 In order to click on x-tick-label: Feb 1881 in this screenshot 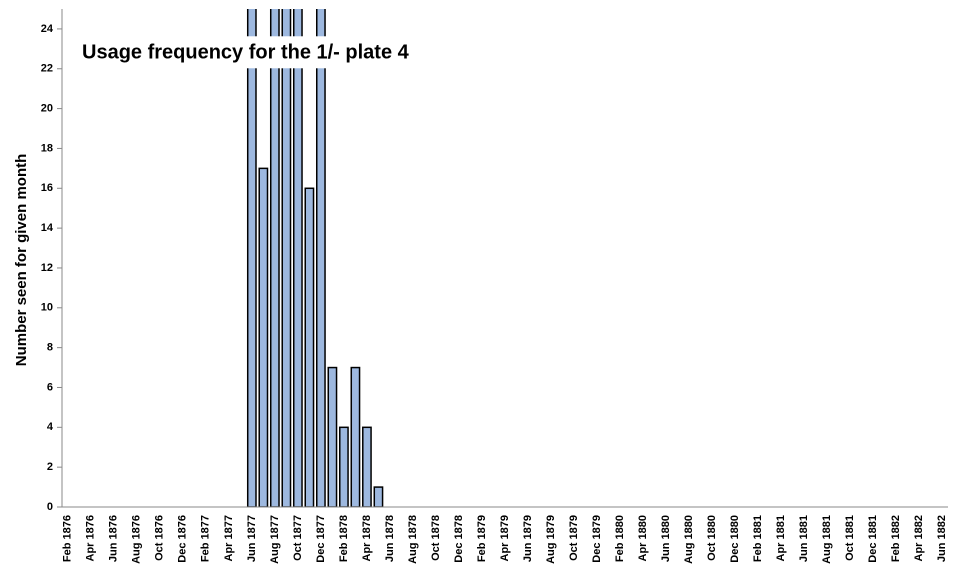, I will do `click(758, 538)`.